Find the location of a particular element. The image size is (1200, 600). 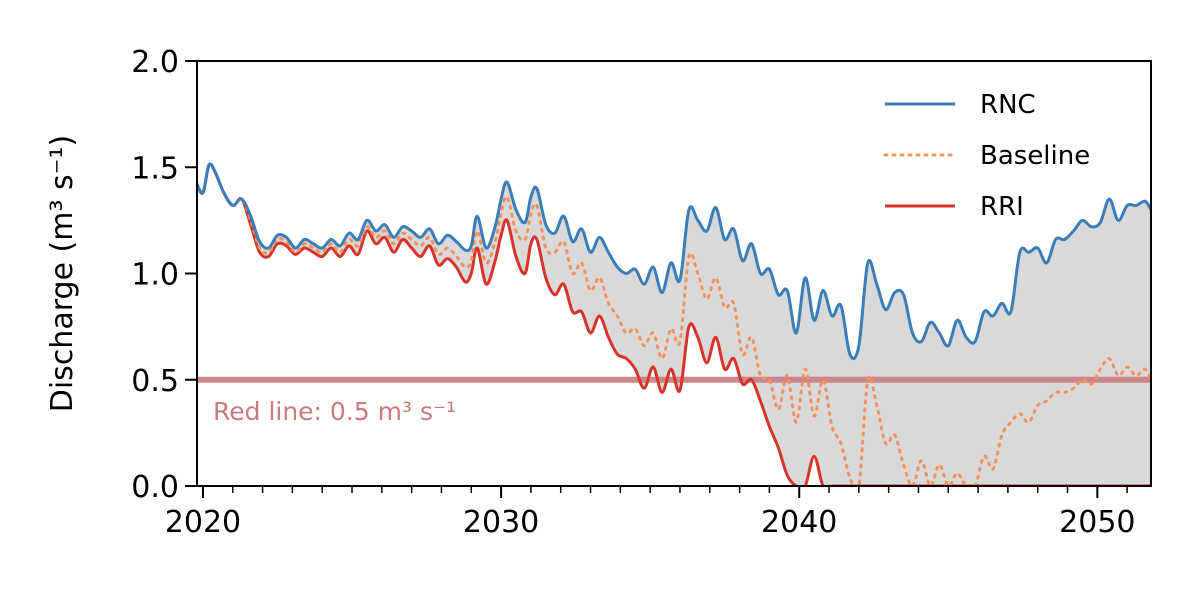

x-tick-label: 2040 is located at coordinates (799, 522).